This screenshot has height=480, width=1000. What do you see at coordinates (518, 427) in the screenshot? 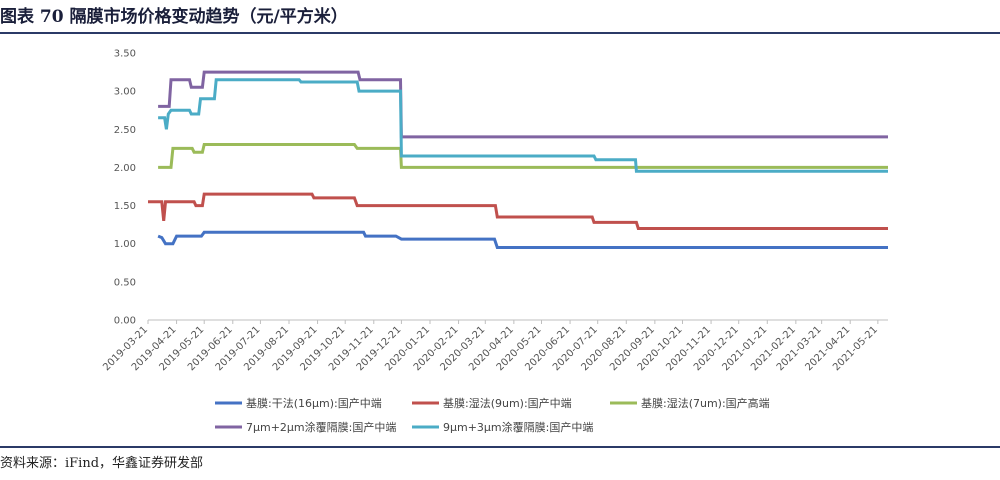
I see `legend-label: 9μm+3μm涂覆隔膜:国产中端` at bounding box center [518, 427].